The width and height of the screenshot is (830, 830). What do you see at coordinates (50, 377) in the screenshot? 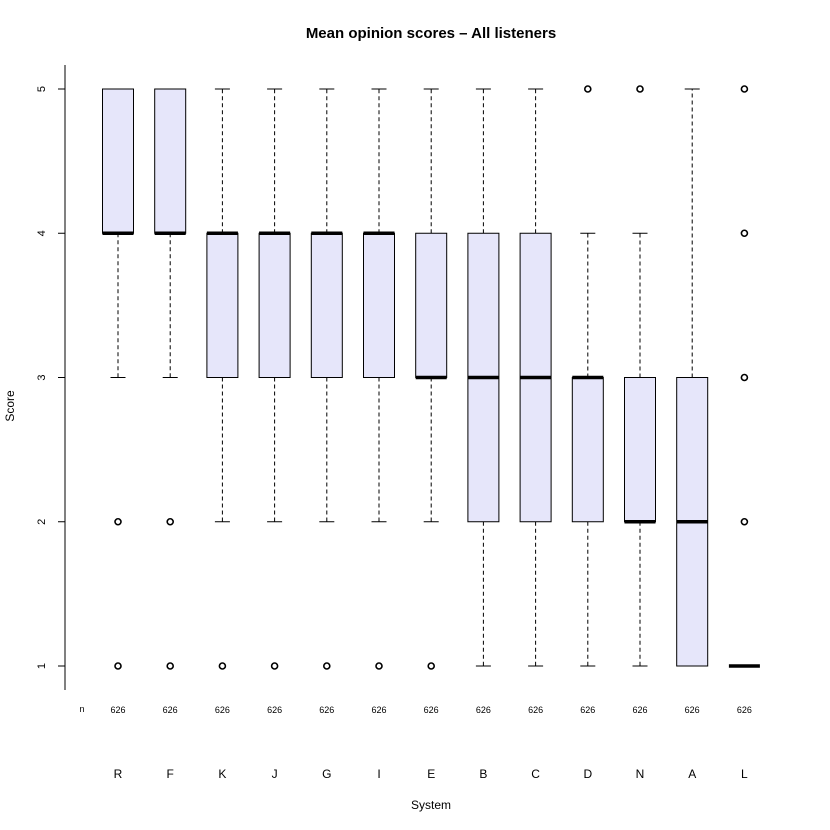
I see `y-axis-ticks: 1 2 3 4 5` at bounding box center [50, 377].